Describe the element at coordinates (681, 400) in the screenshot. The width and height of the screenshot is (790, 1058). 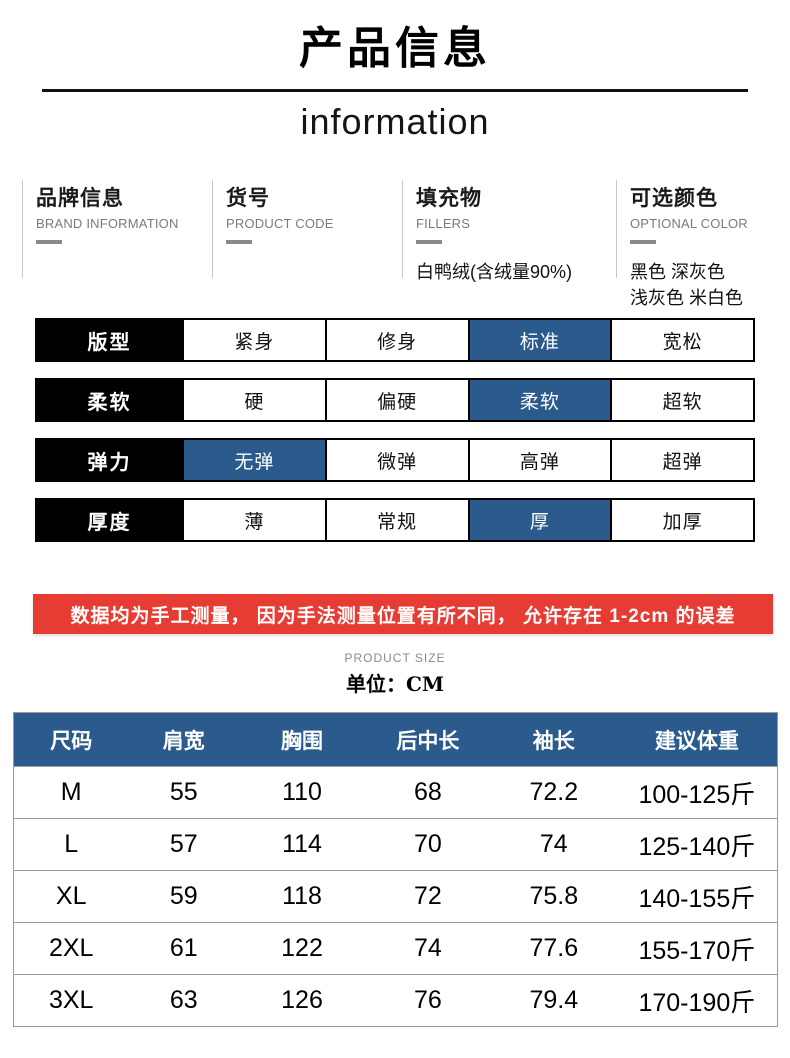
I see `attribute-option: 超软` at that location.